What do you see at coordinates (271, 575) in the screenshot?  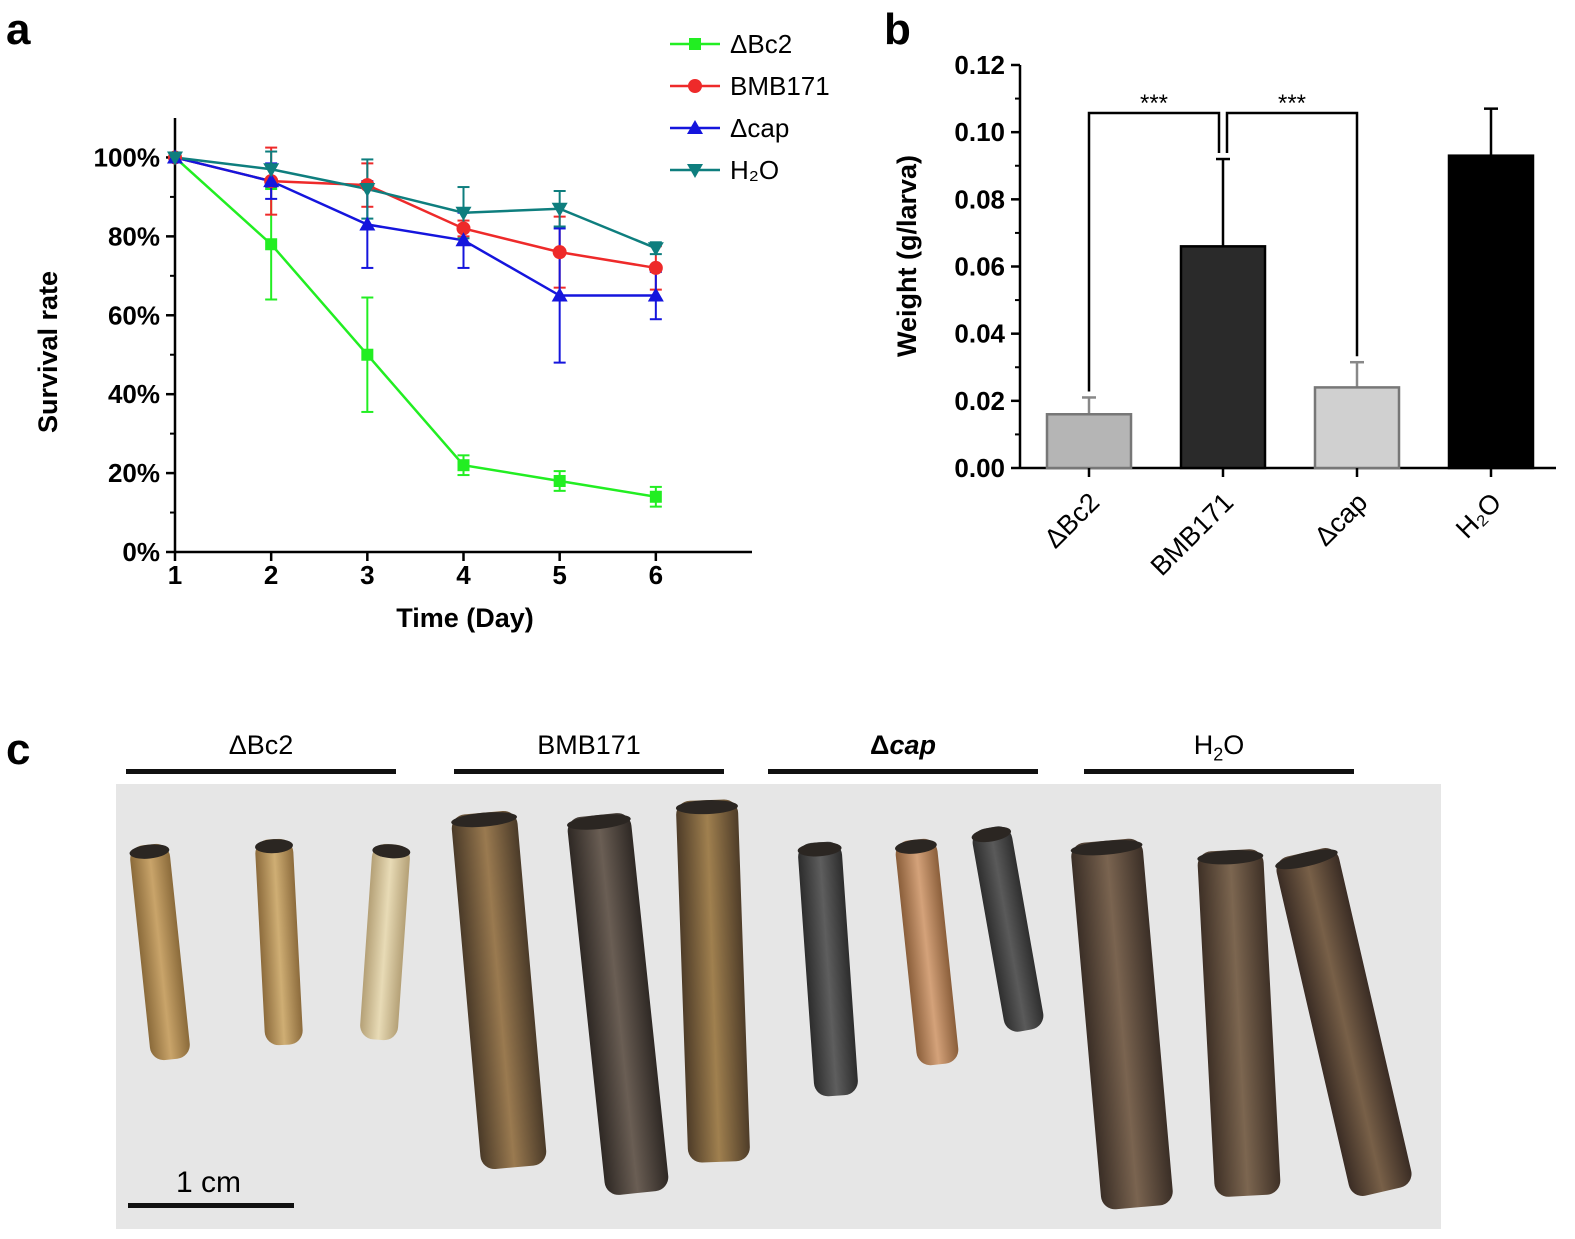 I see `x-tick-label: 2` at bounding box center [271, 575].